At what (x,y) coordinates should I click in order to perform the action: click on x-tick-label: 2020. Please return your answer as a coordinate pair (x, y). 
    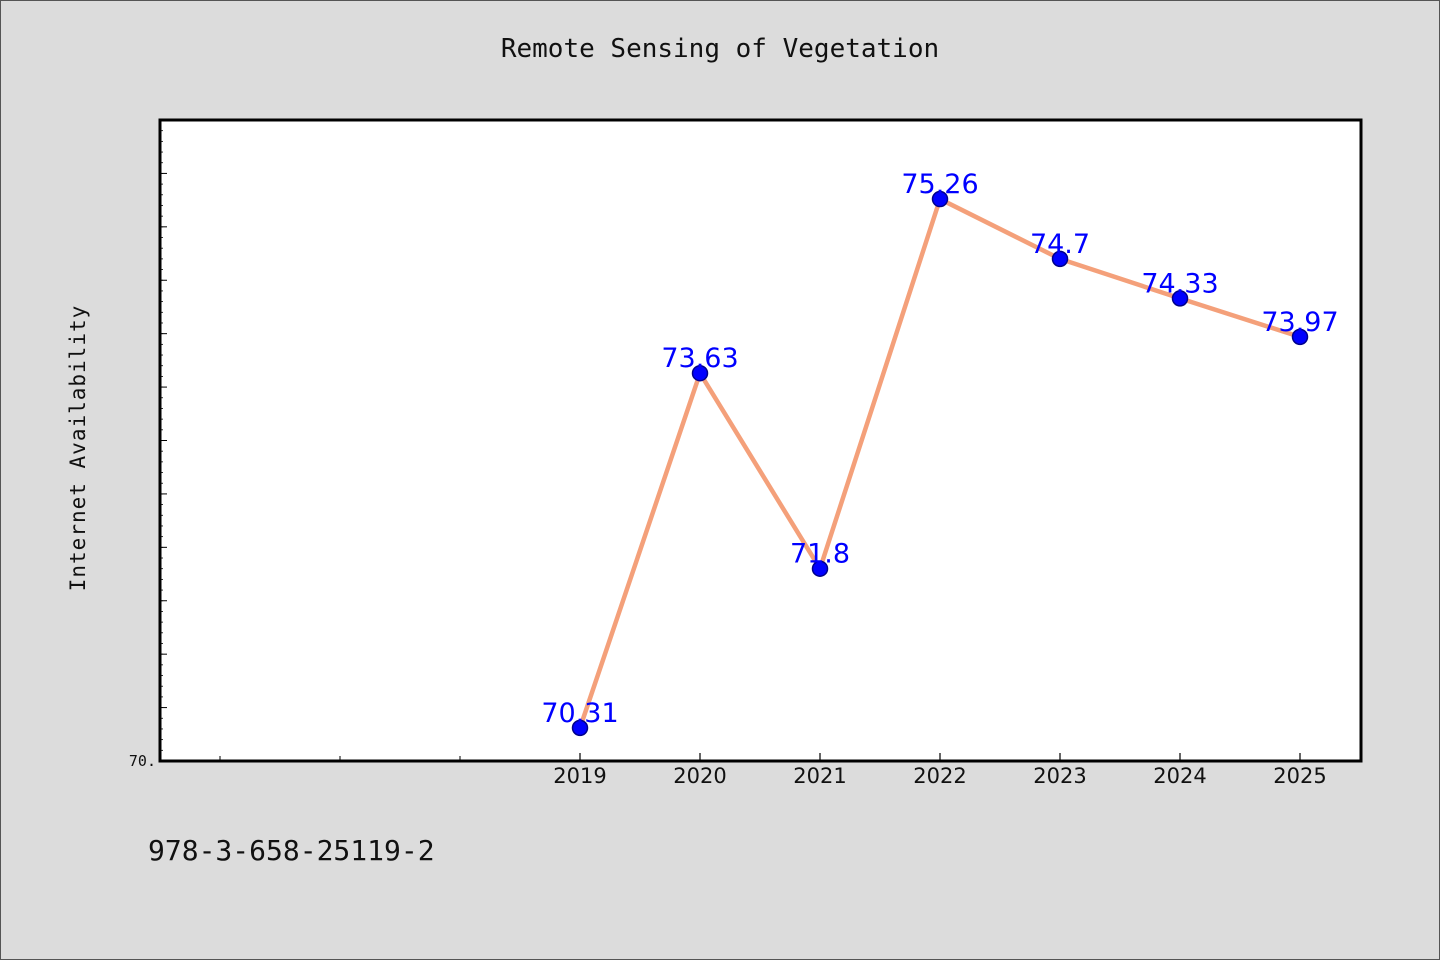
    Looking at the image, I should click on (699, 776).